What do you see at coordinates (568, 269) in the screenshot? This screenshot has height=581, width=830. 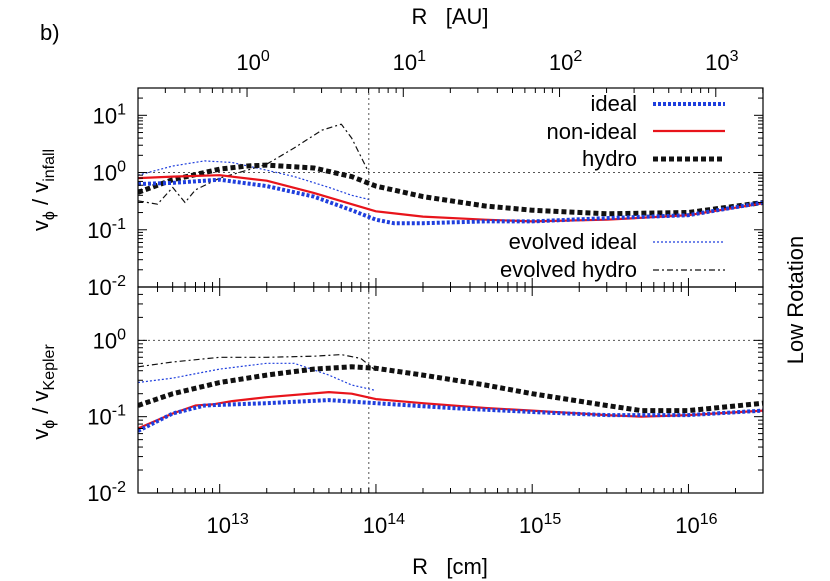 I see `legend-label-evolved-hydro: evolved hydro` at bounding box center [568, 269].